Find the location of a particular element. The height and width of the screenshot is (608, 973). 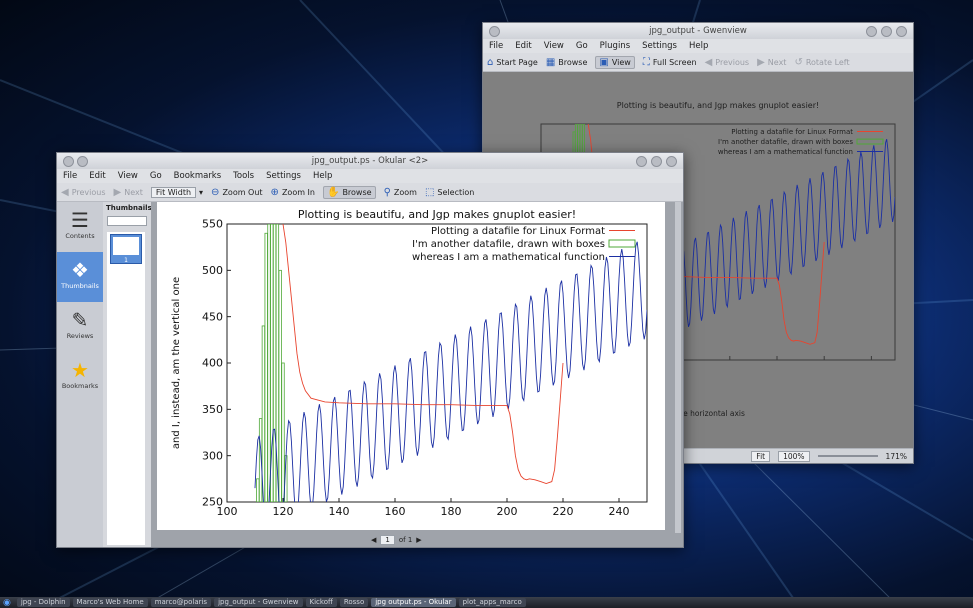

rotate-left-button: ↺ Rotate Left is located at coordinates (822, 62).